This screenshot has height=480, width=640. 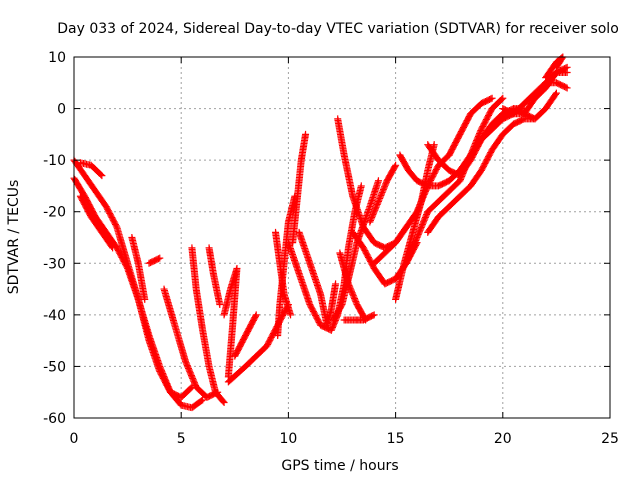 What do you see at coordinates (339, 466) in the screenshot?
I see `x-axis-label: GPS time / hours` at bounding box center [339, 466].